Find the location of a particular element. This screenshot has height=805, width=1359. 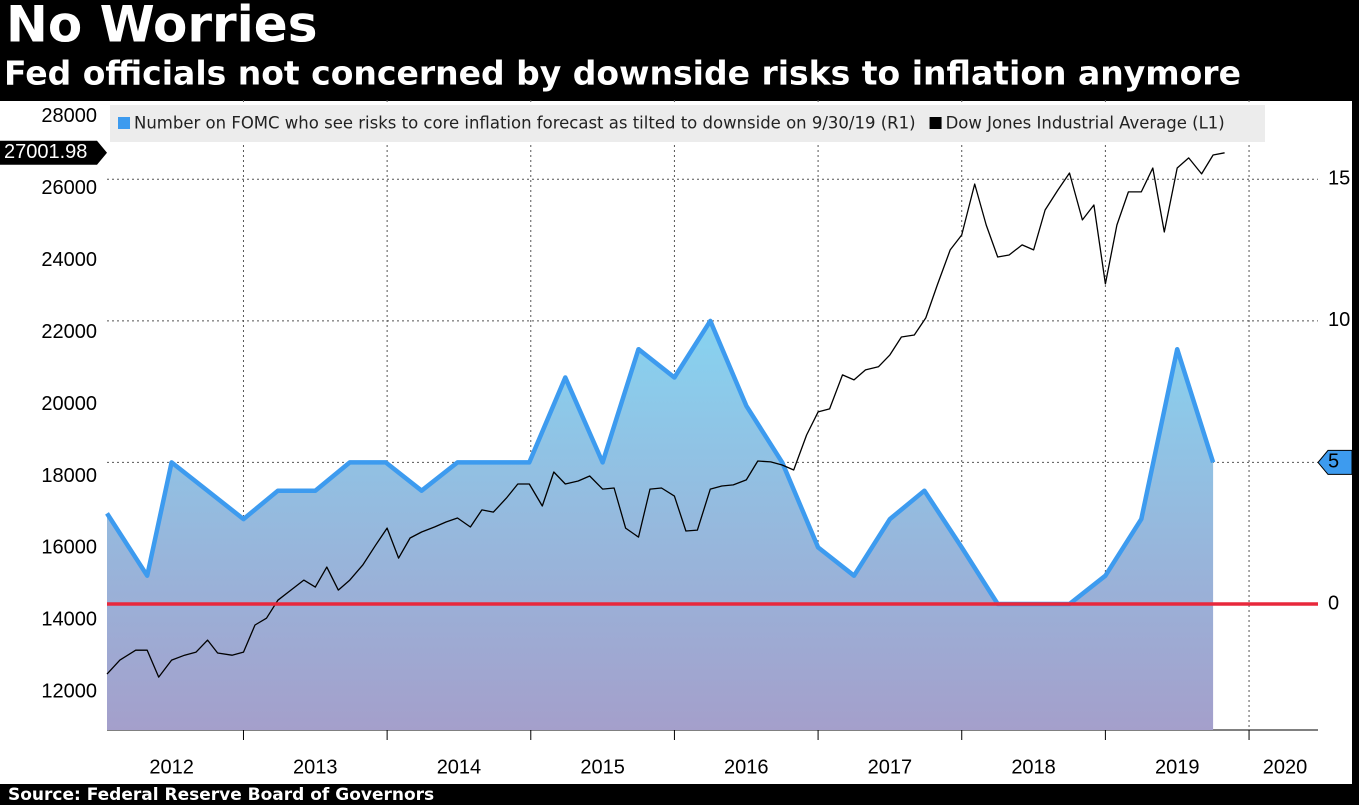

x-tick-label: 2015 is located at coordinates (602, 767).